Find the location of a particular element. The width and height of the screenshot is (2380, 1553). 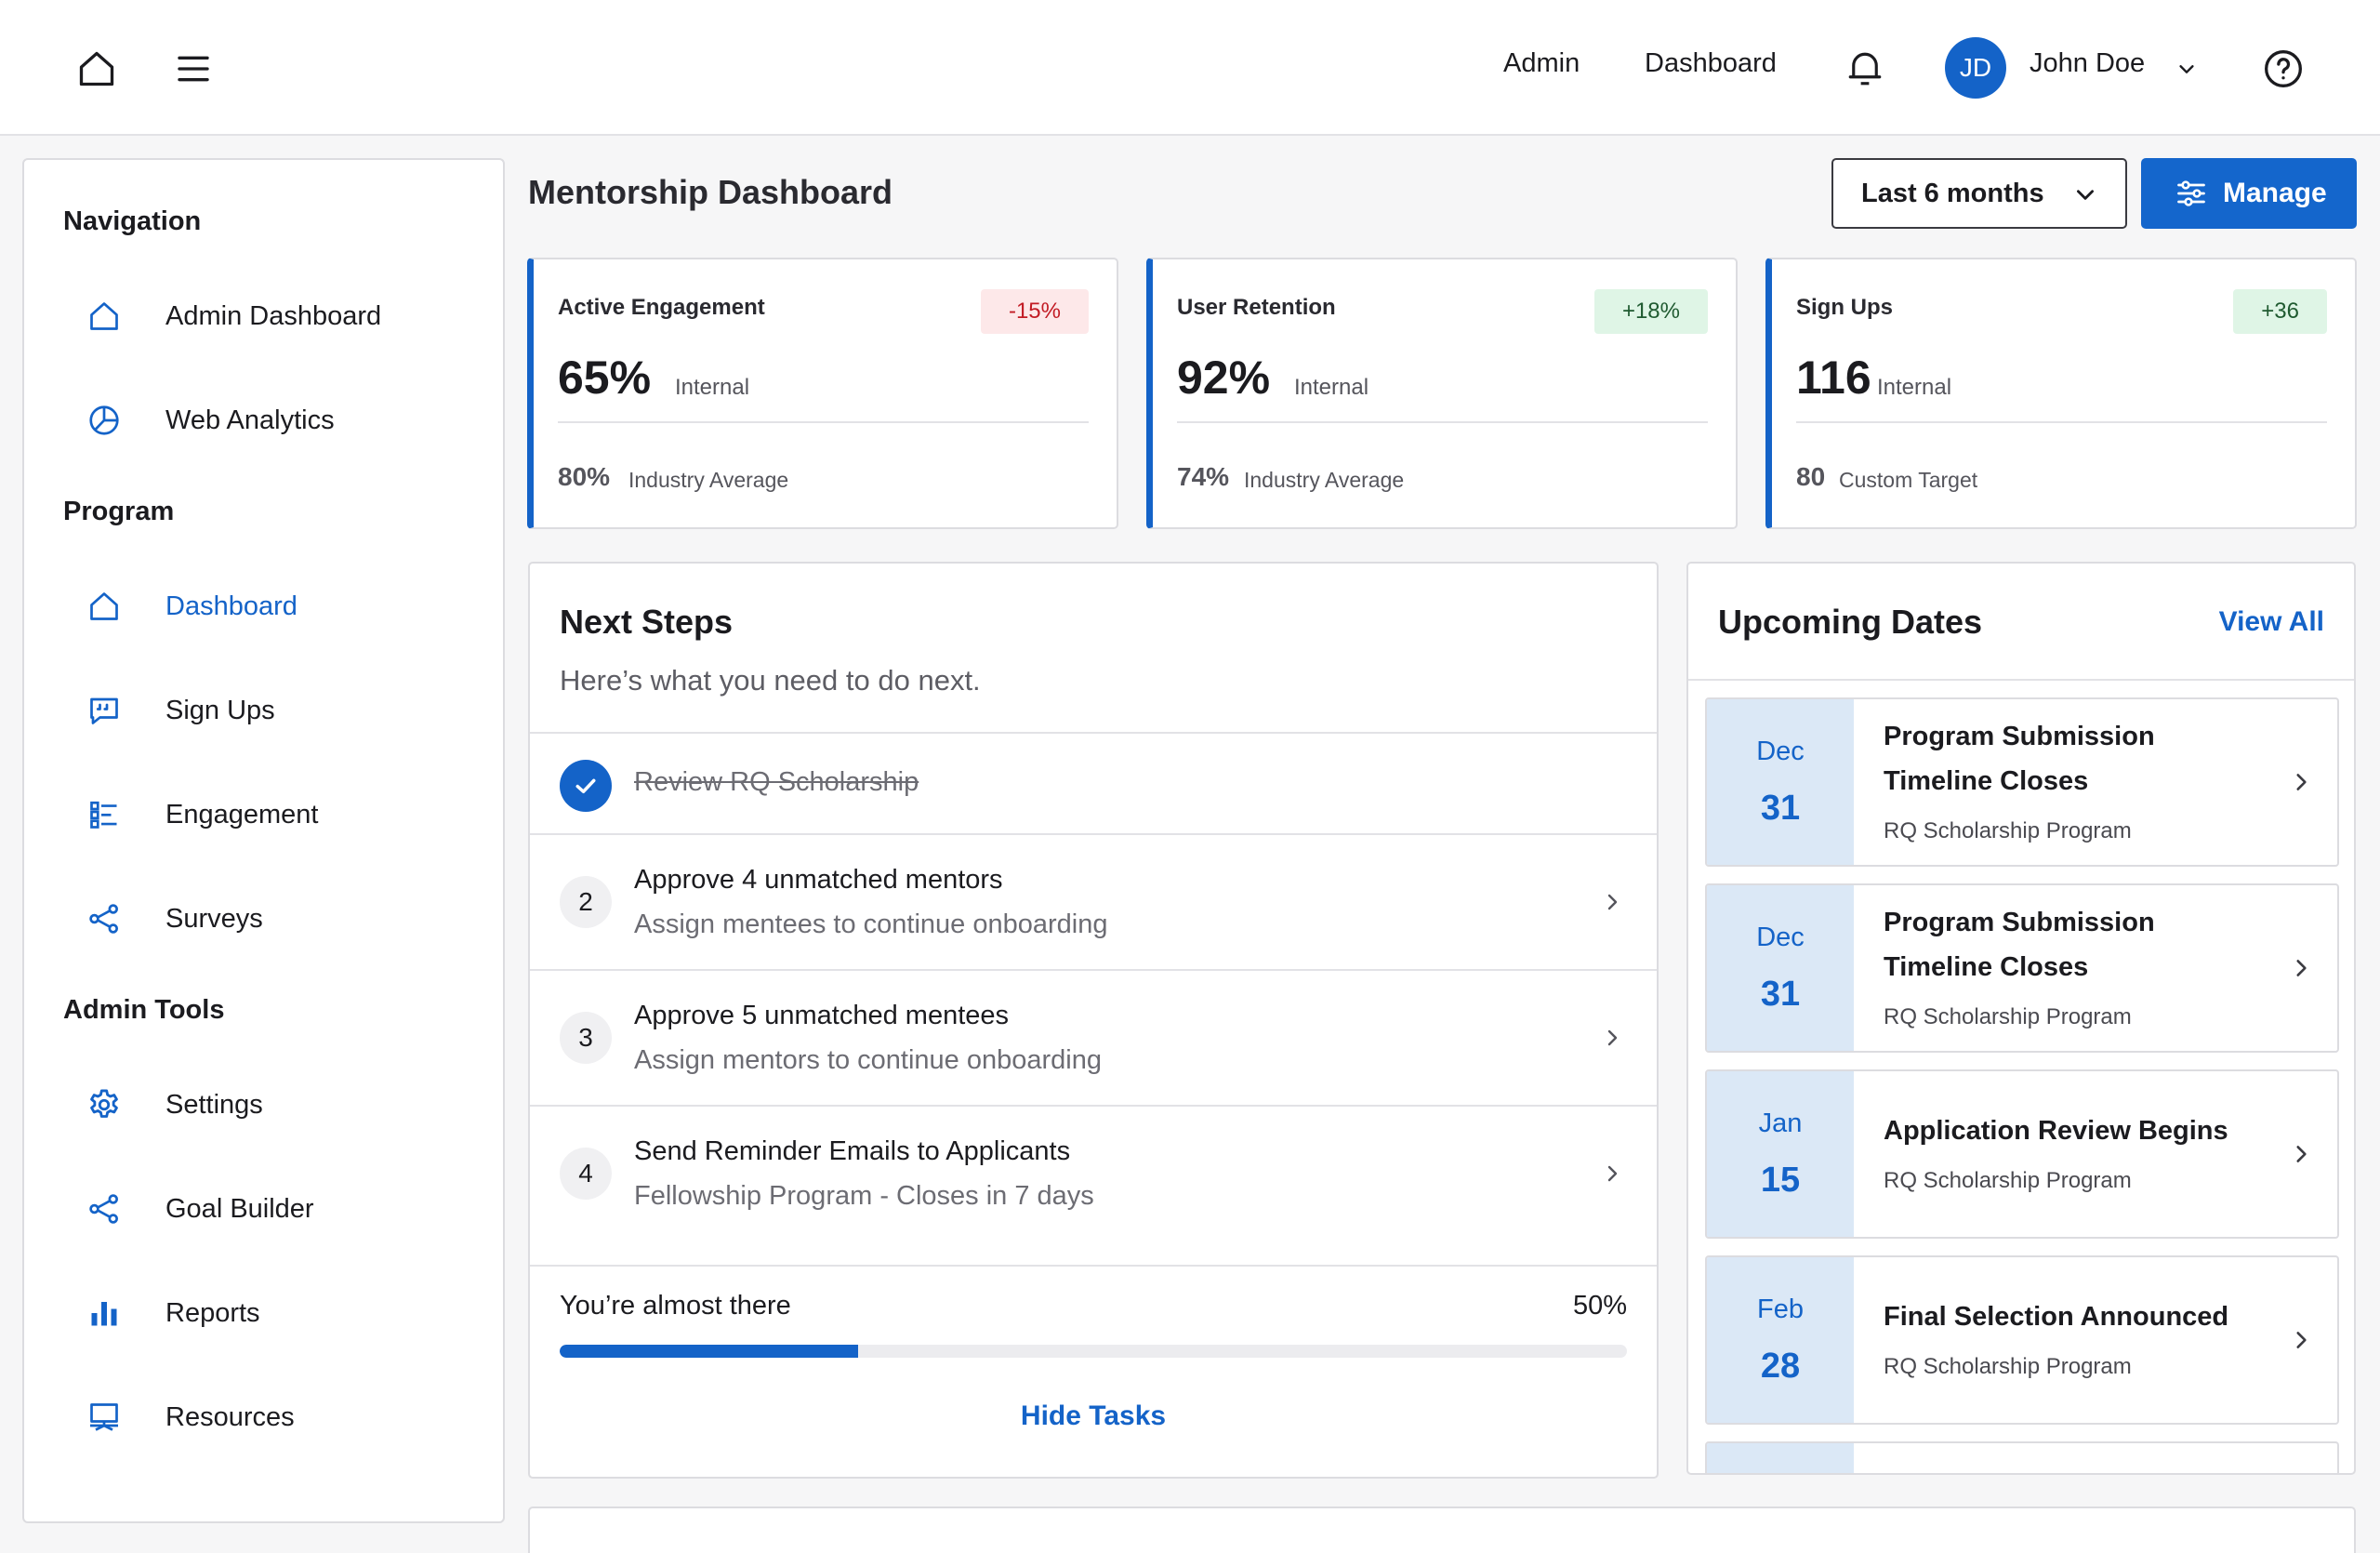

date-month: Dec is located at coordinates (1780, 751).